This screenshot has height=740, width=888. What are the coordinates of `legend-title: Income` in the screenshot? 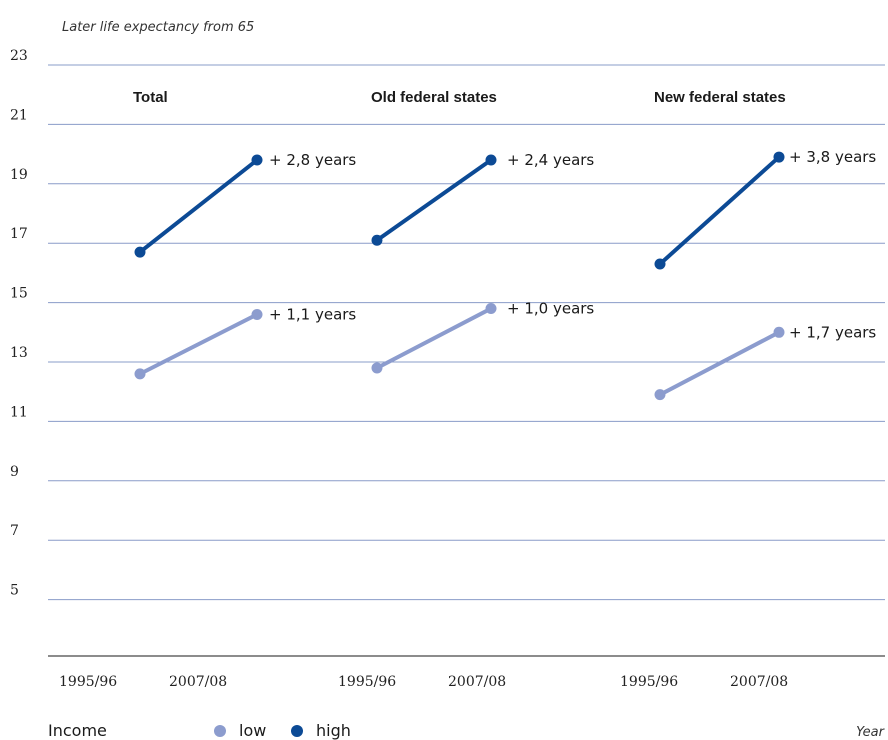 It's located at (77, 730).